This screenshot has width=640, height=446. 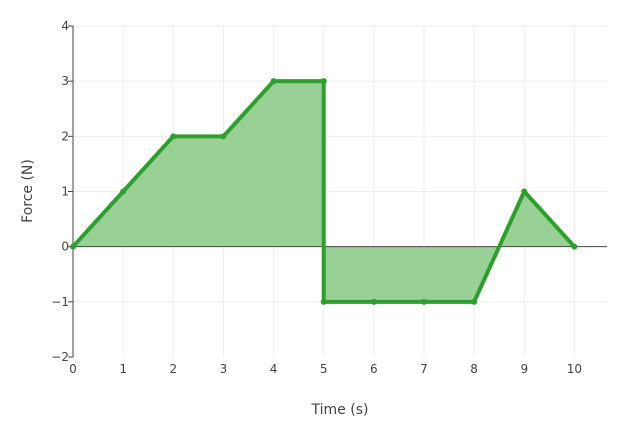 I want to click on y-tick-label-3: 1, so click(x=65, y=192).